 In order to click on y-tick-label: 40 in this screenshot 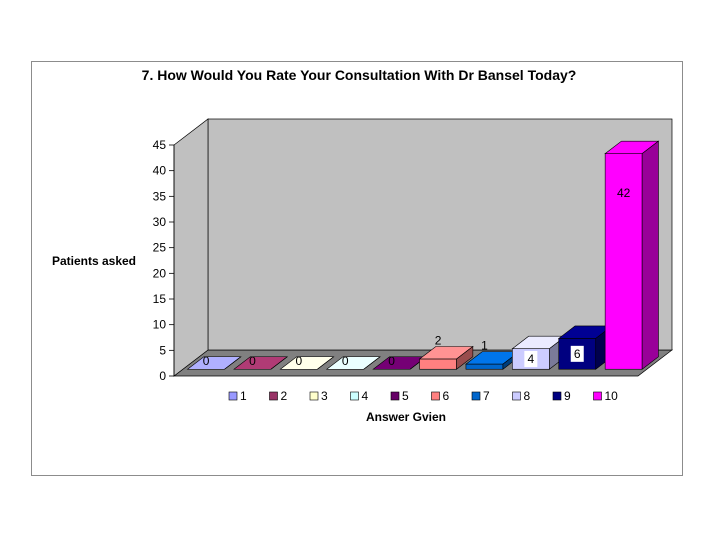, I will do `click(160, 171)`.